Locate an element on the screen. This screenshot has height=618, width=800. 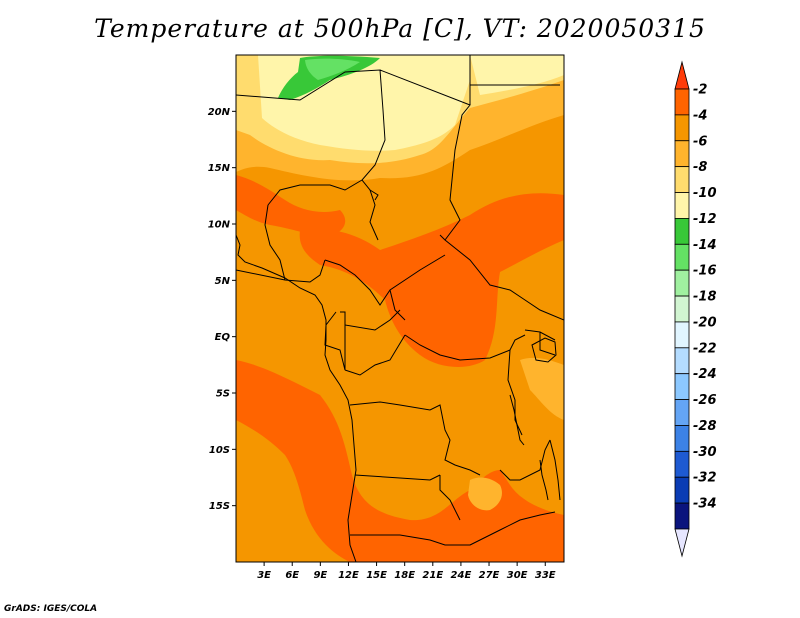
colorbar-label: -24 is located at coordinates (705, 374).